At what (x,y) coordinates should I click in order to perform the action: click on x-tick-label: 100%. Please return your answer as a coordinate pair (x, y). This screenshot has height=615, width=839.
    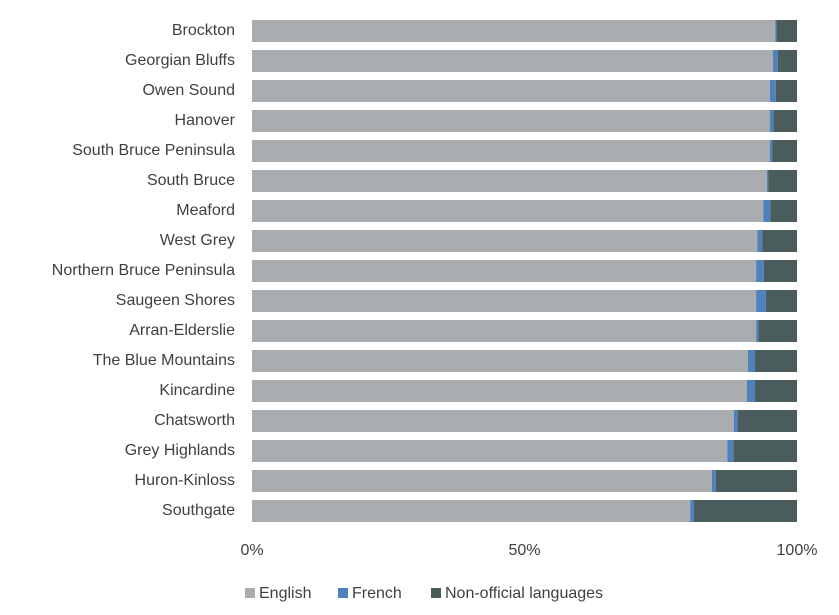
    Looking at the image, I should click on (797, 550).